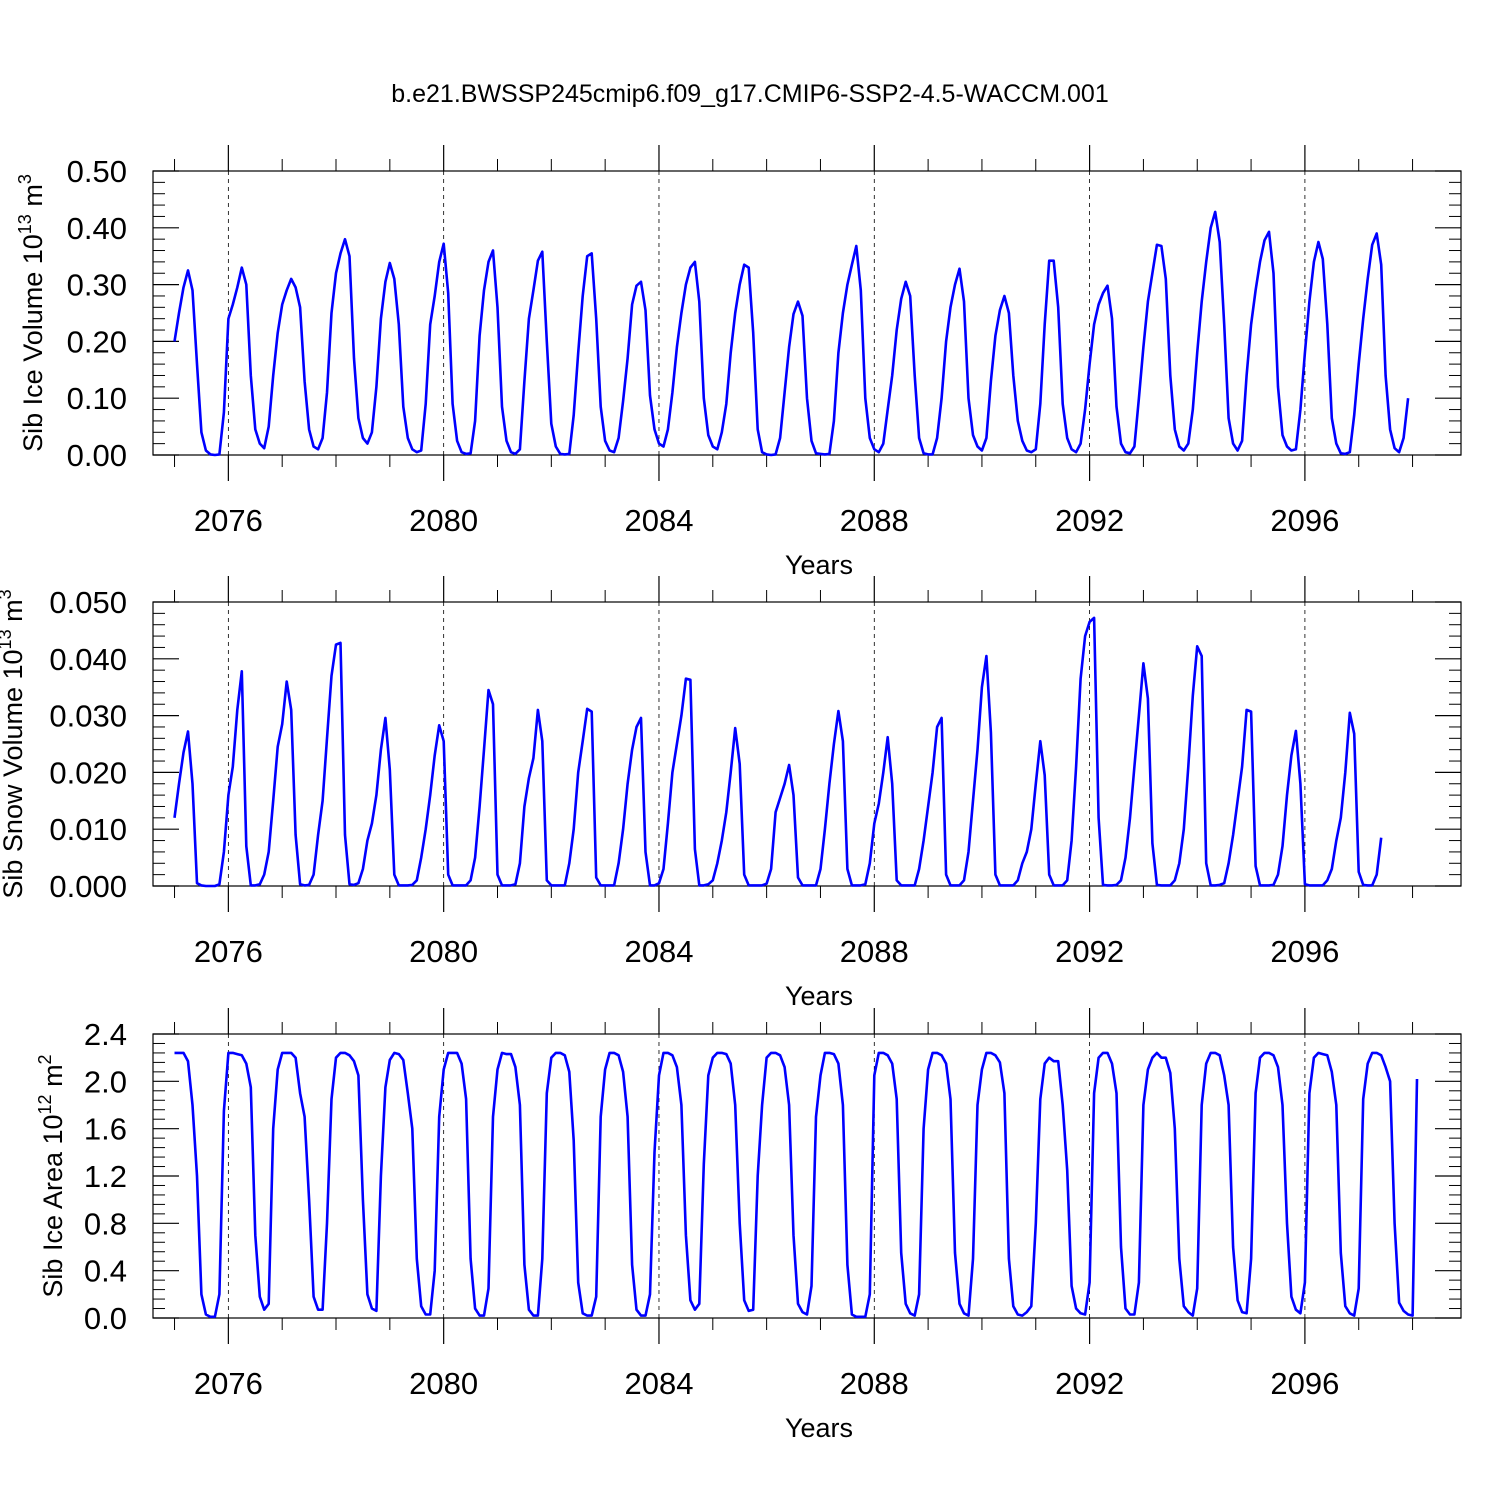 This screenshot has height=1500, width=1500. Describe the element at coordinates (105, 1034) in the screenshot. I see `y-tick-label: 2.4` at that location.